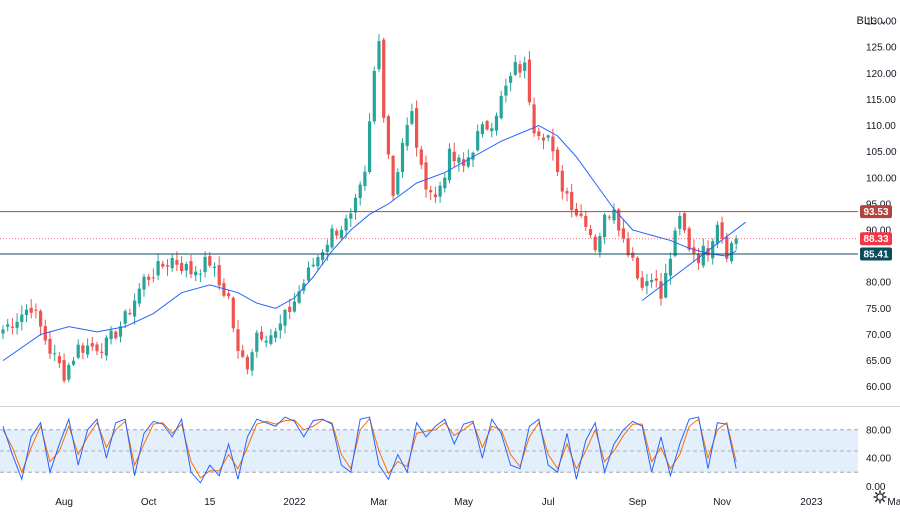 The width and height of the screenshot is (900, 516). I want to click on time-tick-label: Oct, so click(149, 502).